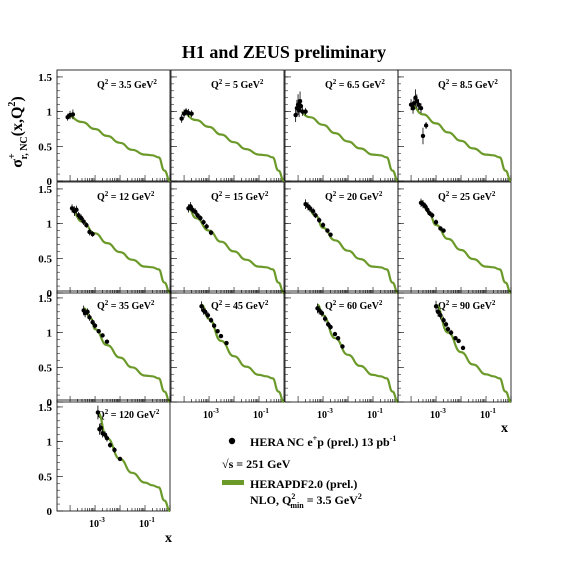 The height and width of the screenshot is (567, 567). What do you see at coordinates (467, 305) in the screenshot?
I see `q2-label: Q2 = 90 GeV2` at bounding box center [467, 305].